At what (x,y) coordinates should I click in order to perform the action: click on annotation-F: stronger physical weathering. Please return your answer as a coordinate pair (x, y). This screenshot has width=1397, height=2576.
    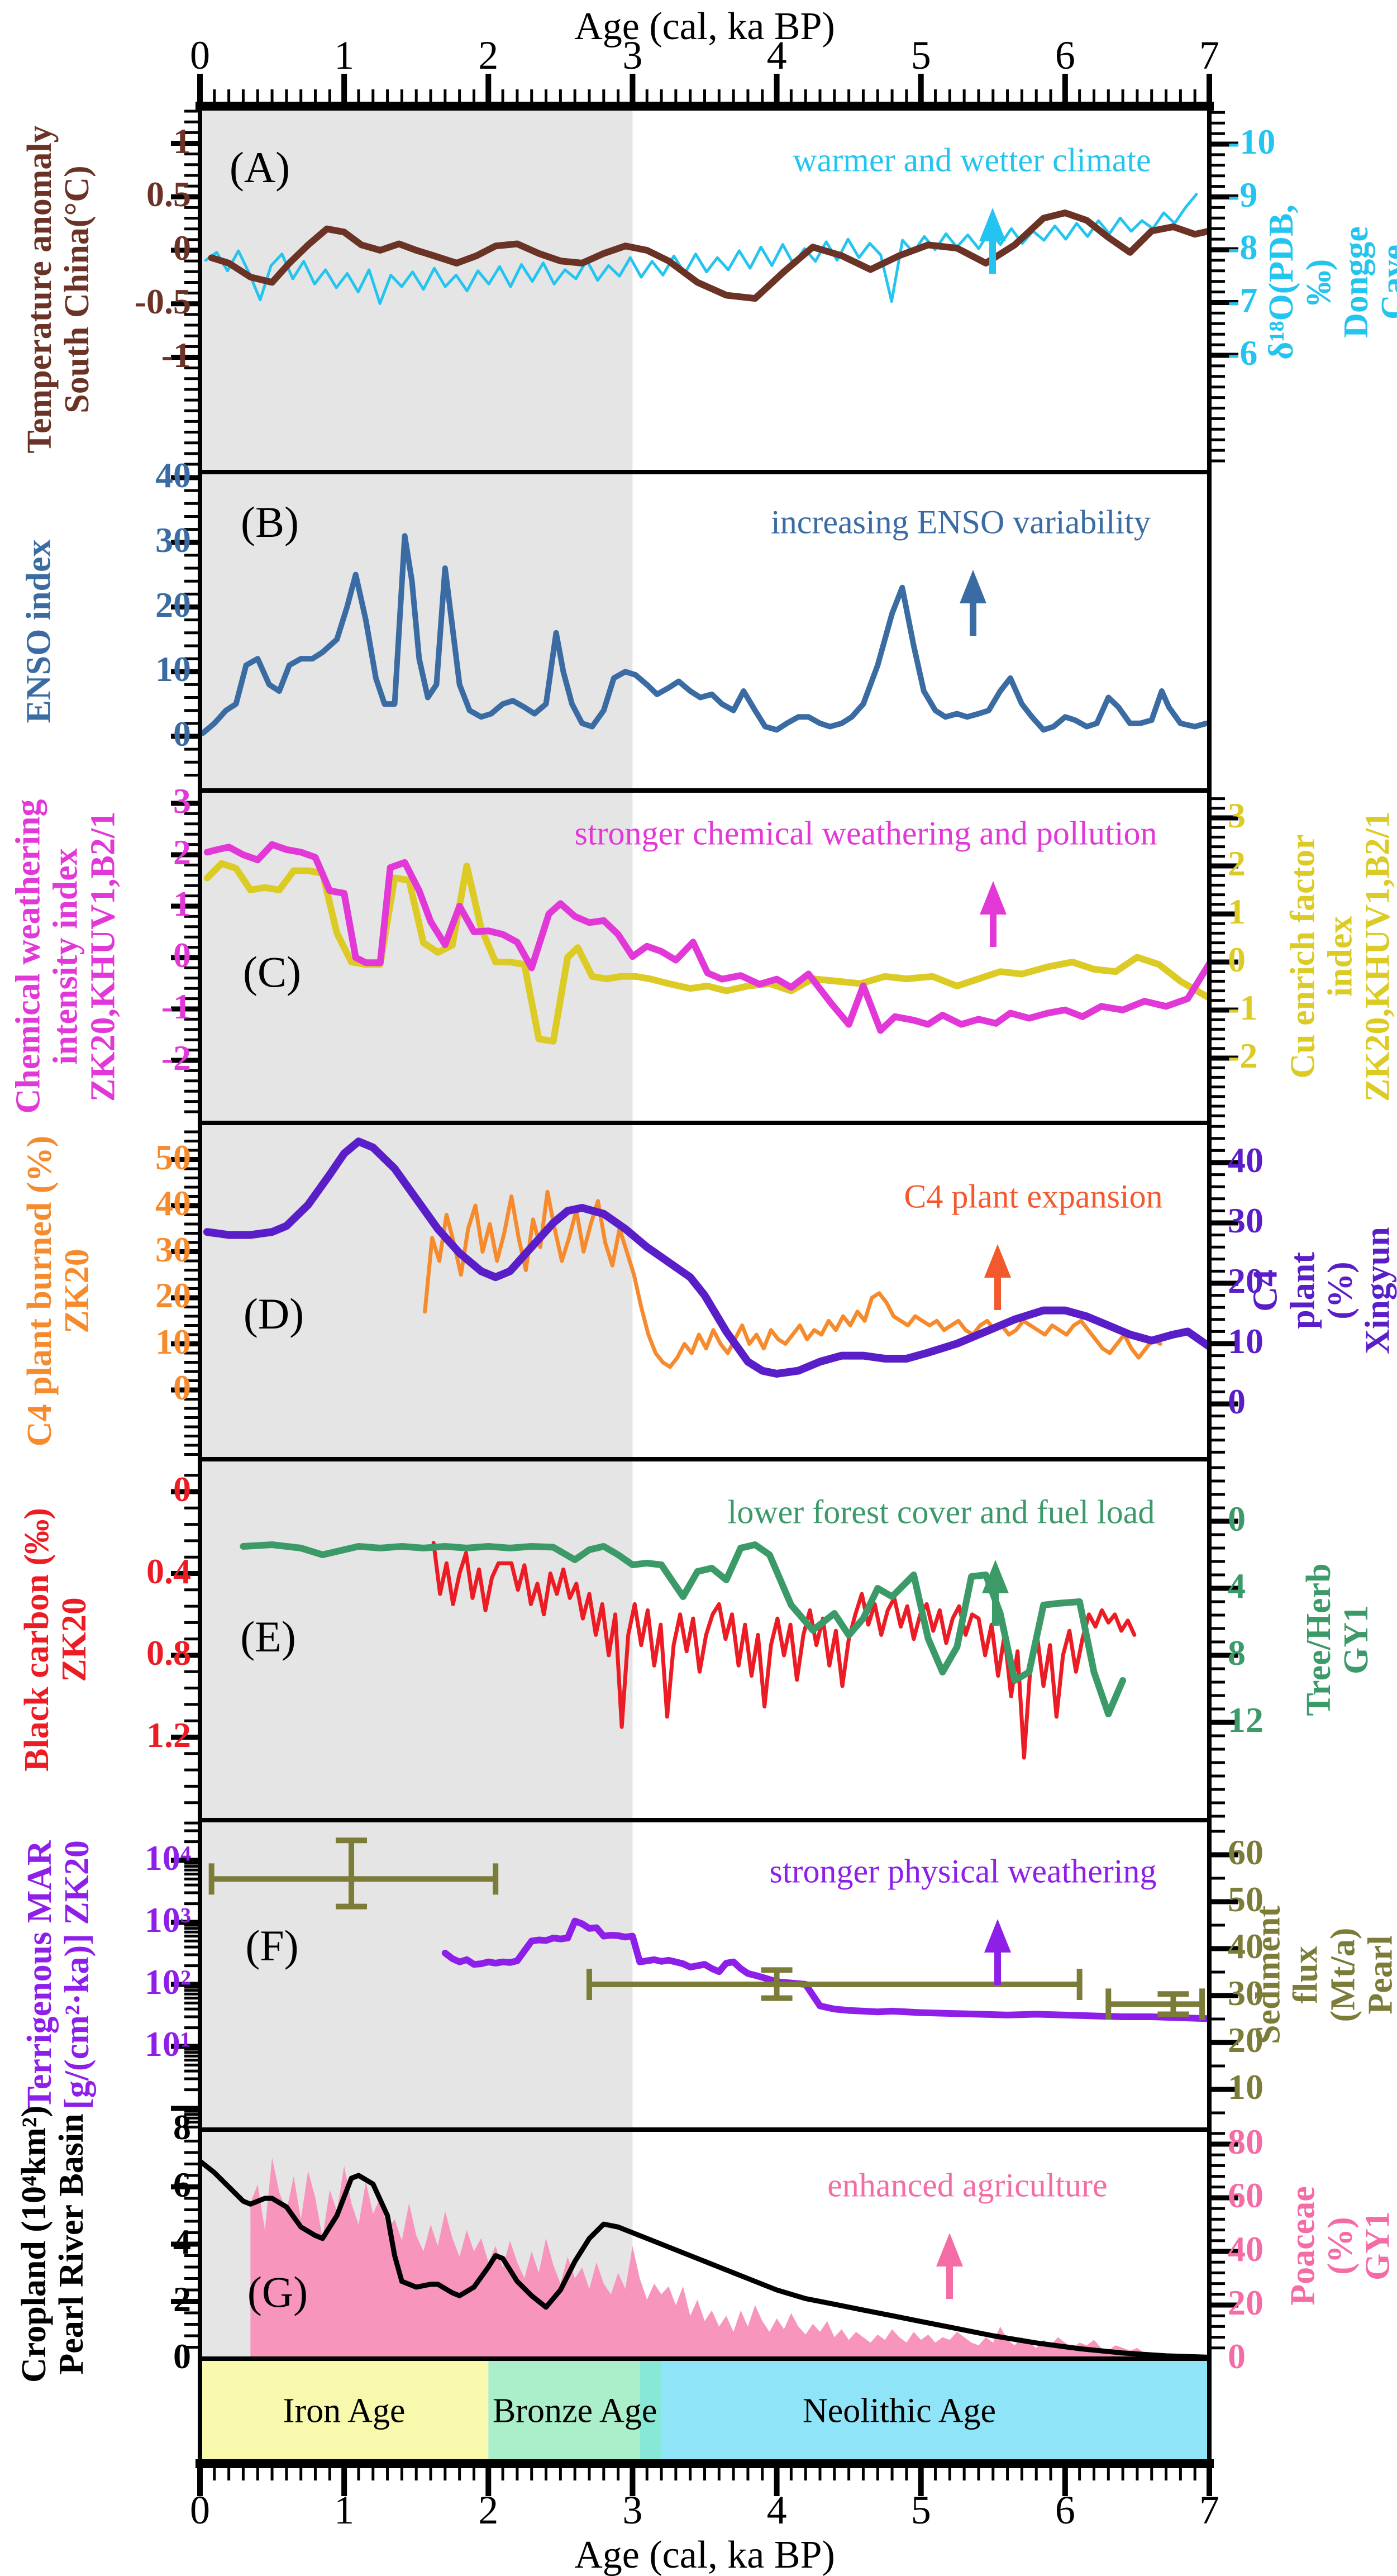
    Looking at the image, I should click on (963, 1871).